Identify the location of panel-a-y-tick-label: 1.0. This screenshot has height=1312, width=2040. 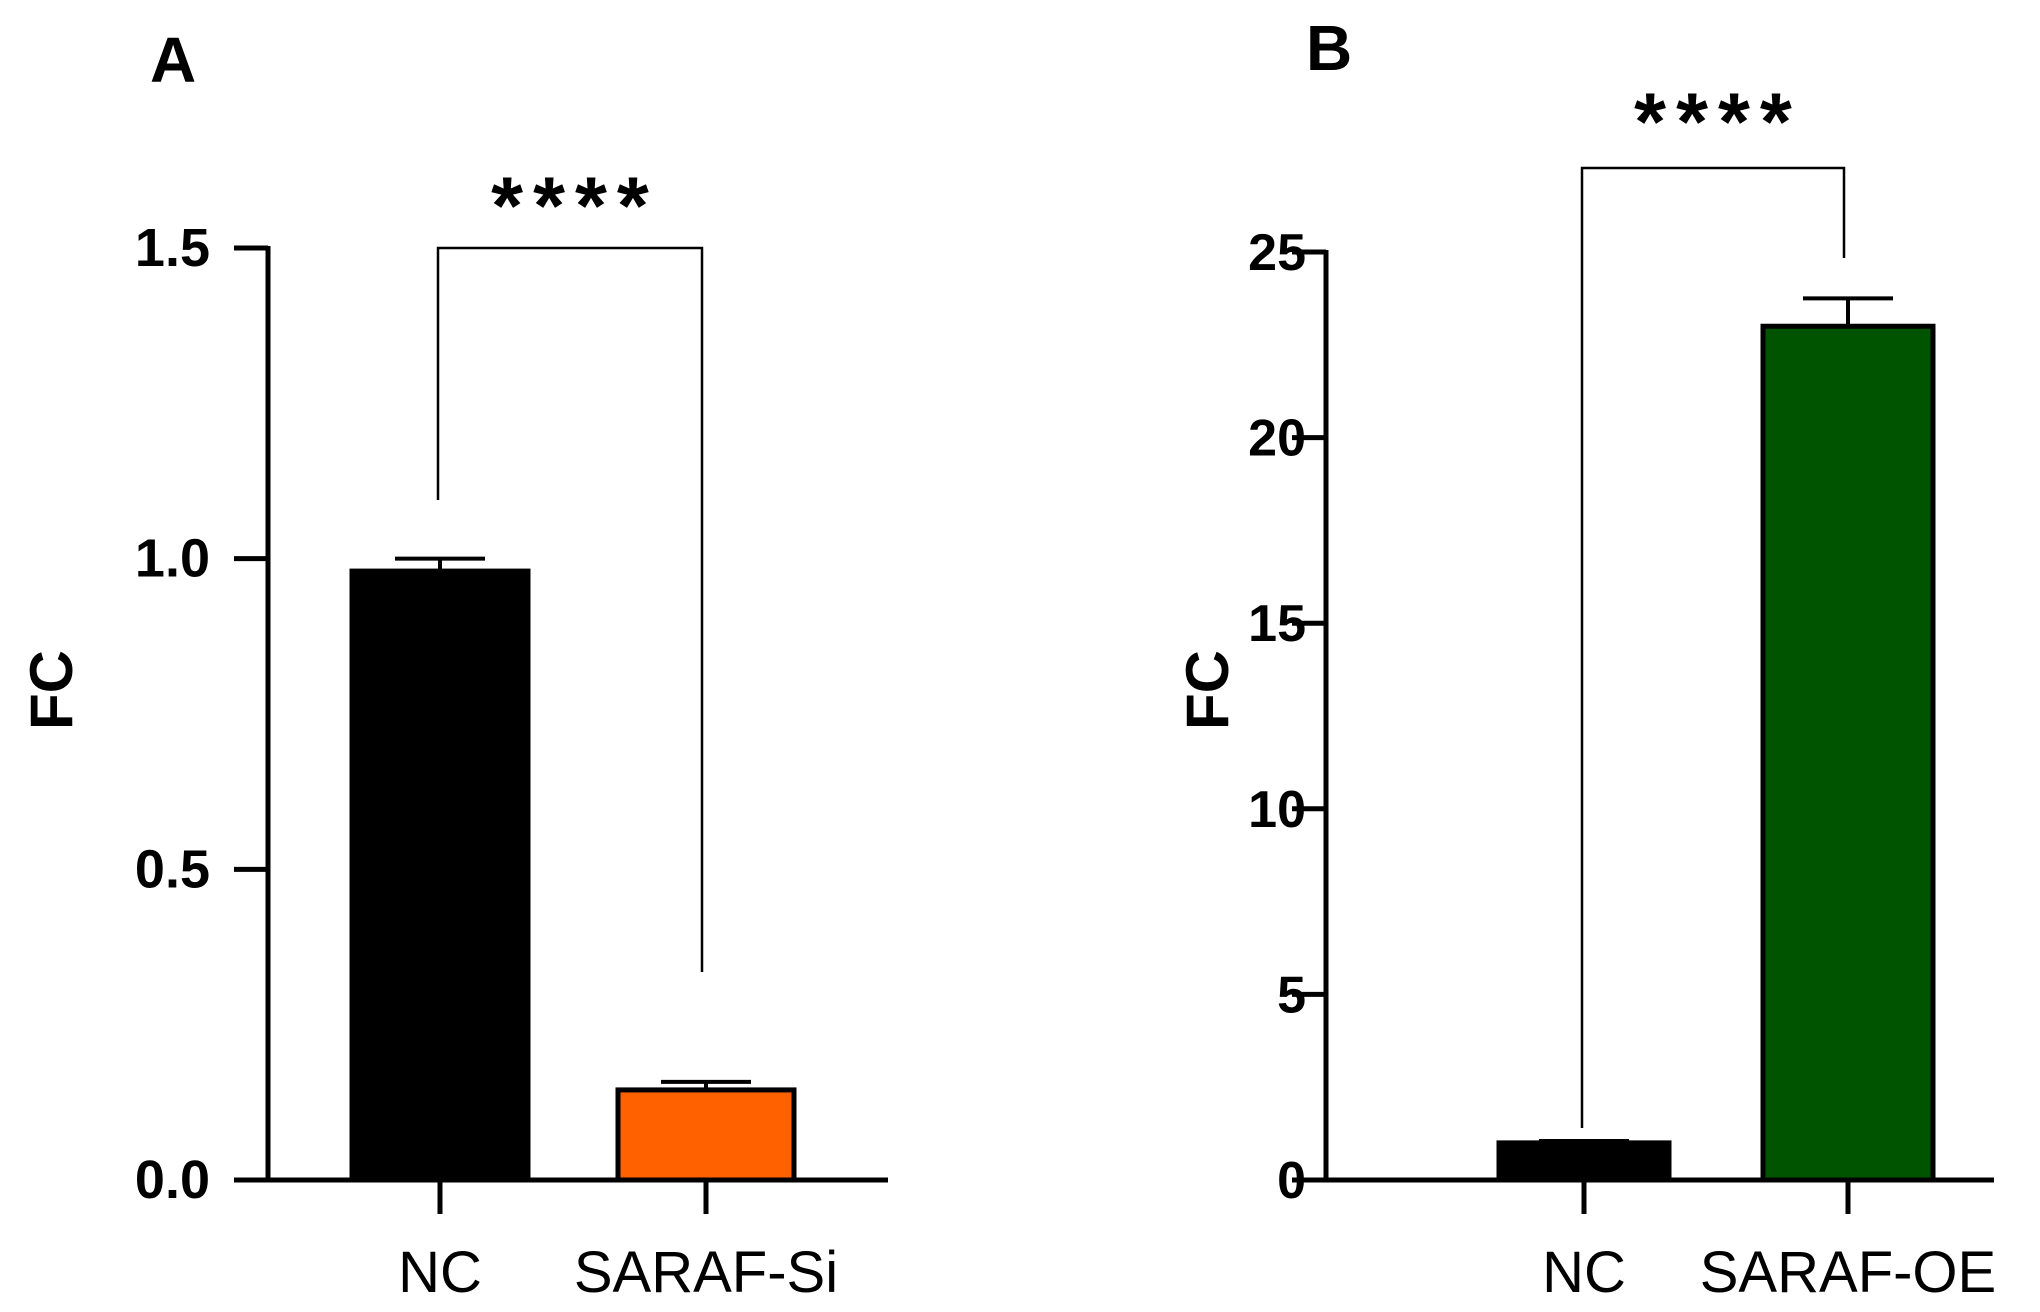
(172, 559).